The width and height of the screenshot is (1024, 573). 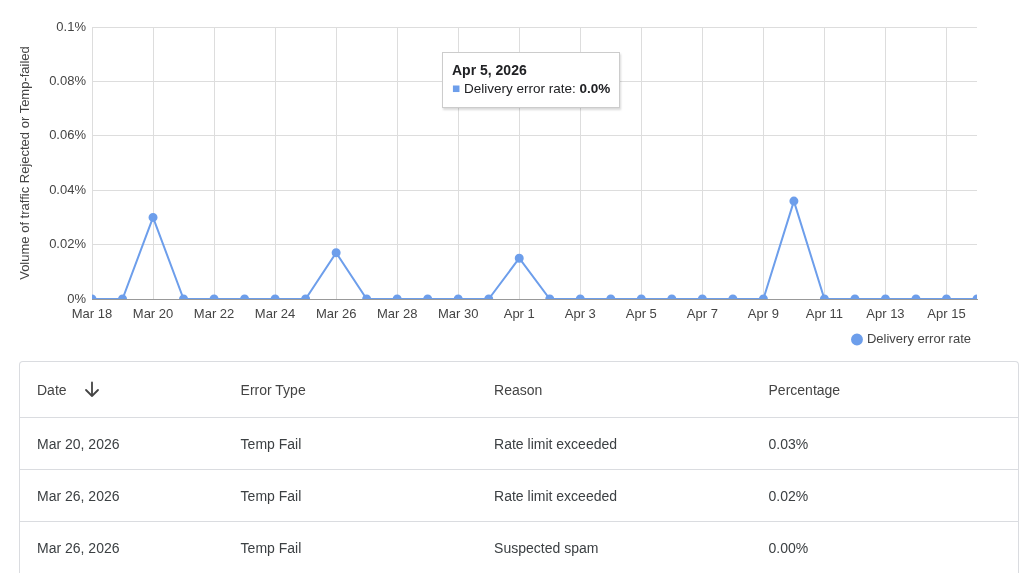 What do you see at coordinates (641, 314) in the screenshot?
I see `x-tick-label: Apr 5` at bounding box center [641, 314].